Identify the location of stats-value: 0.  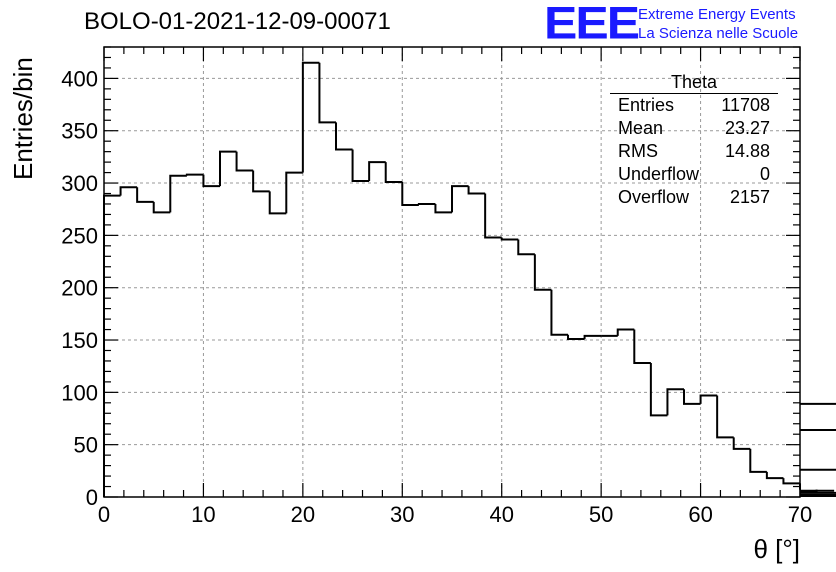
(764, 174).